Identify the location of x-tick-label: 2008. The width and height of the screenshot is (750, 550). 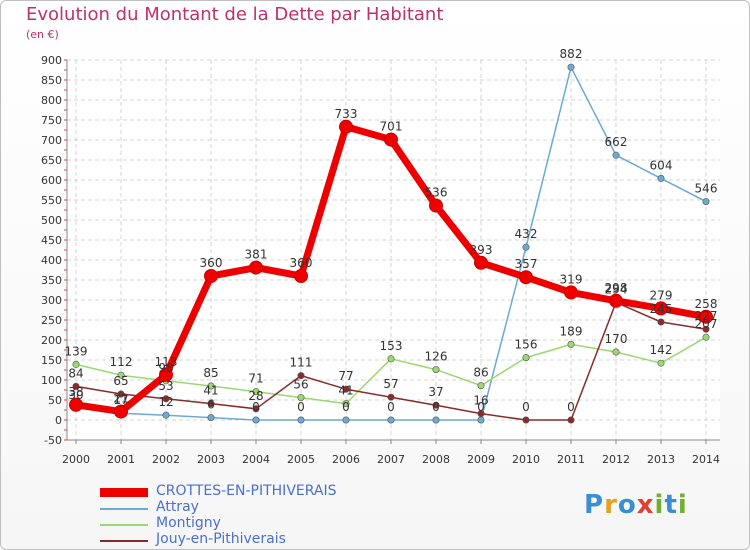
(436, 459).